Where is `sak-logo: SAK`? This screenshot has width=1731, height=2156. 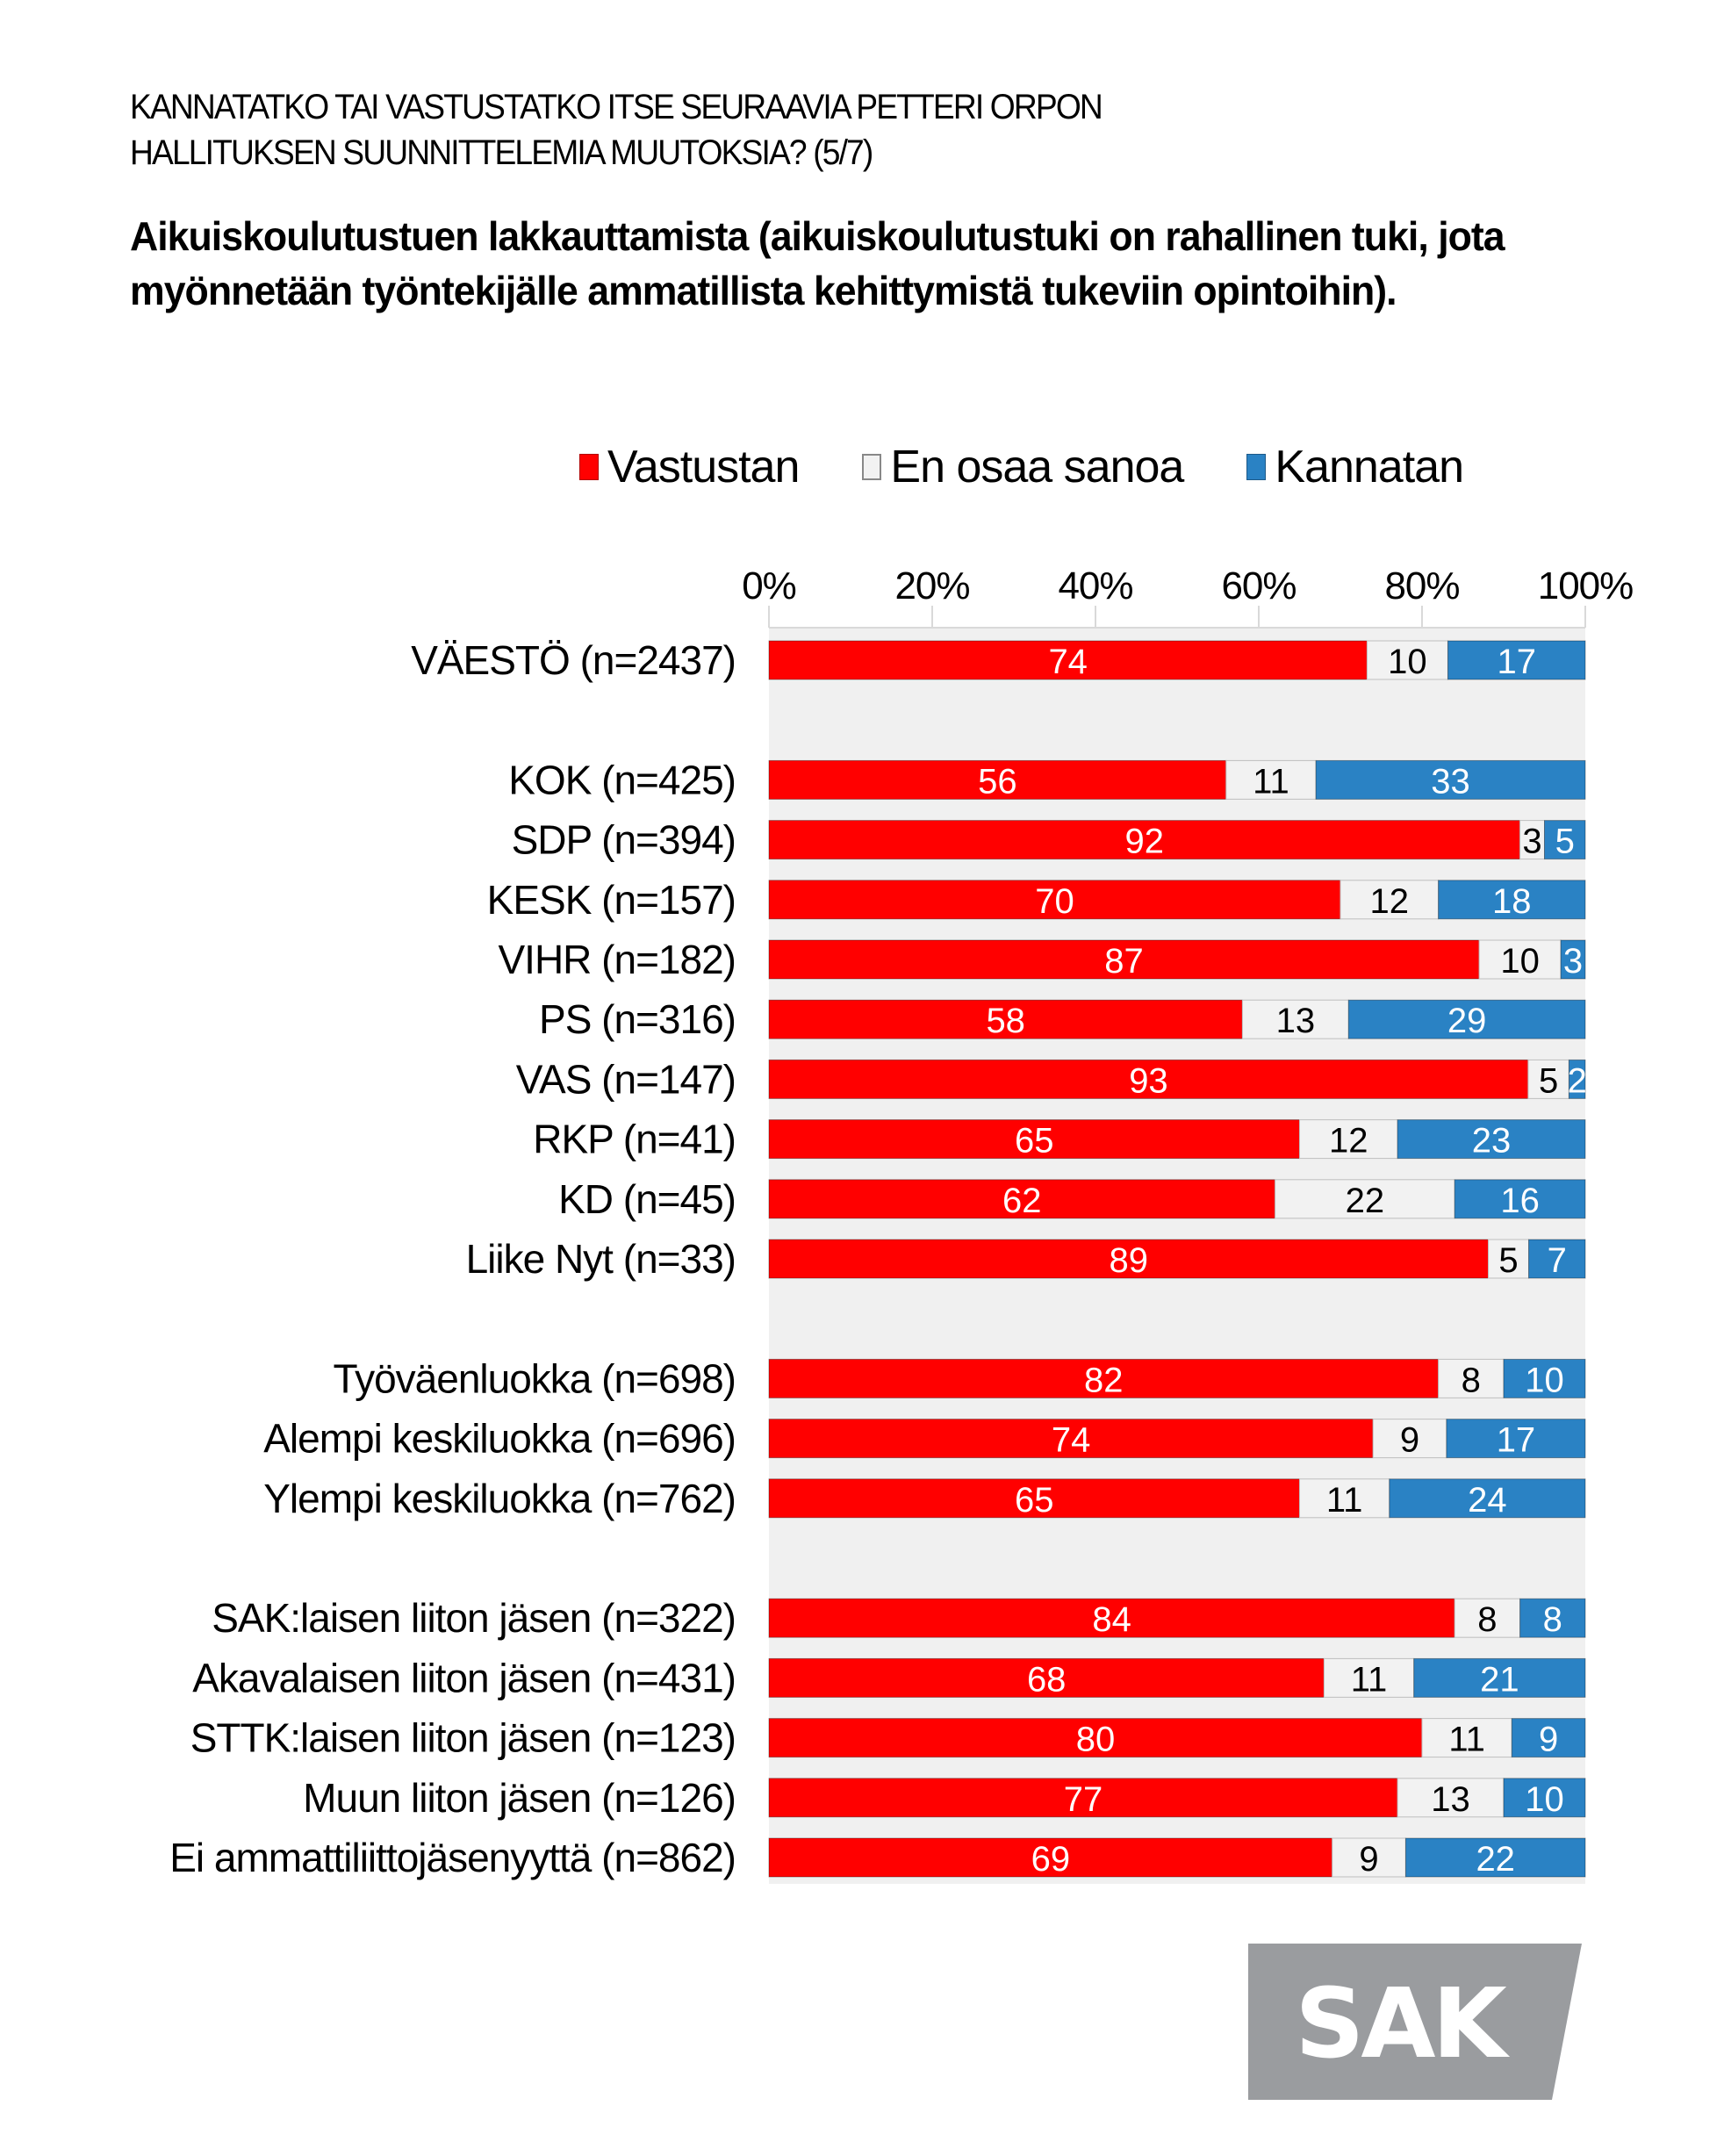 sak-logo: SAK is located at coordinates (1415, 2022).